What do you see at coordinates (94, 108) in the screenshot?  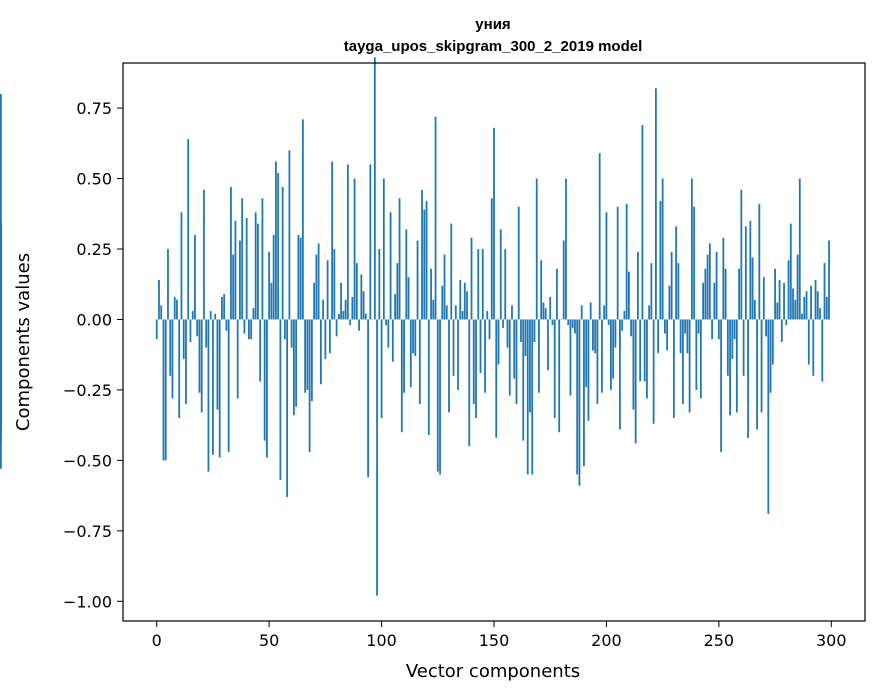 I see `y-tick-label: 0.75` at bounding box center [94, 108].